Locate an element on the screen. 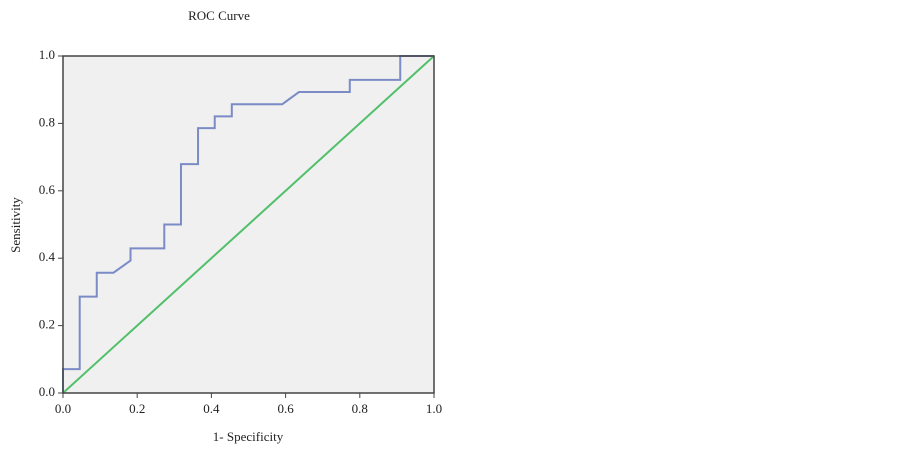  x-axis-label: 1- Specificity is located at coordinates (248, 436).